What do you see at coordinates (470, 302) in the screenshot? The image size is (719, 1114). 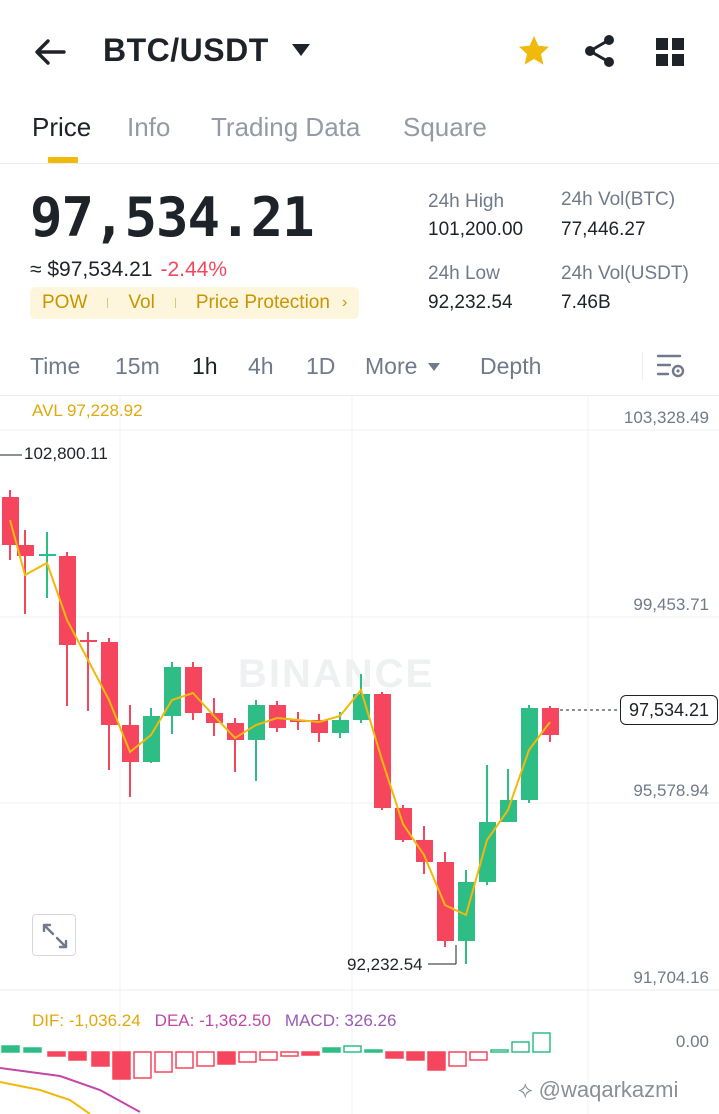 I see `low-value: 92,232.54` at bounding box center [470, 302].